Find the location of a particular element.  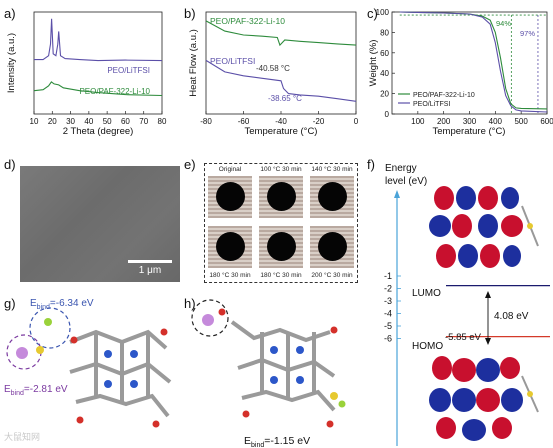

panel-a-letter: a) is located at coordinates (10, 13).